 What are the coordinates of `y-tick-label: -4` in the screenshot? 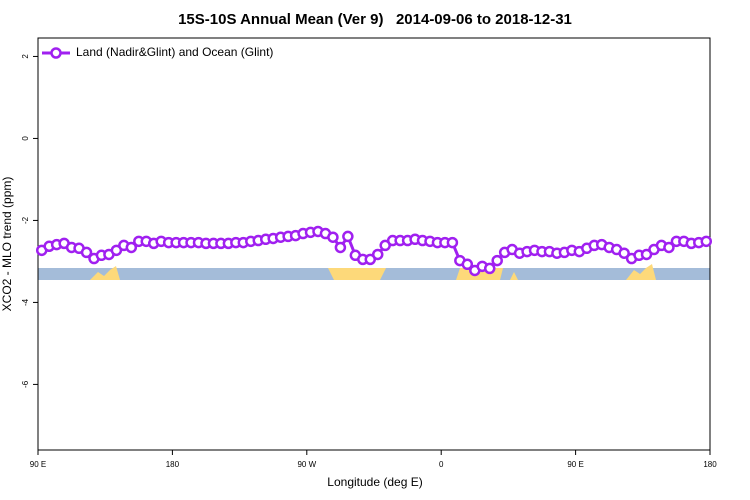 It's located at (25, 302).